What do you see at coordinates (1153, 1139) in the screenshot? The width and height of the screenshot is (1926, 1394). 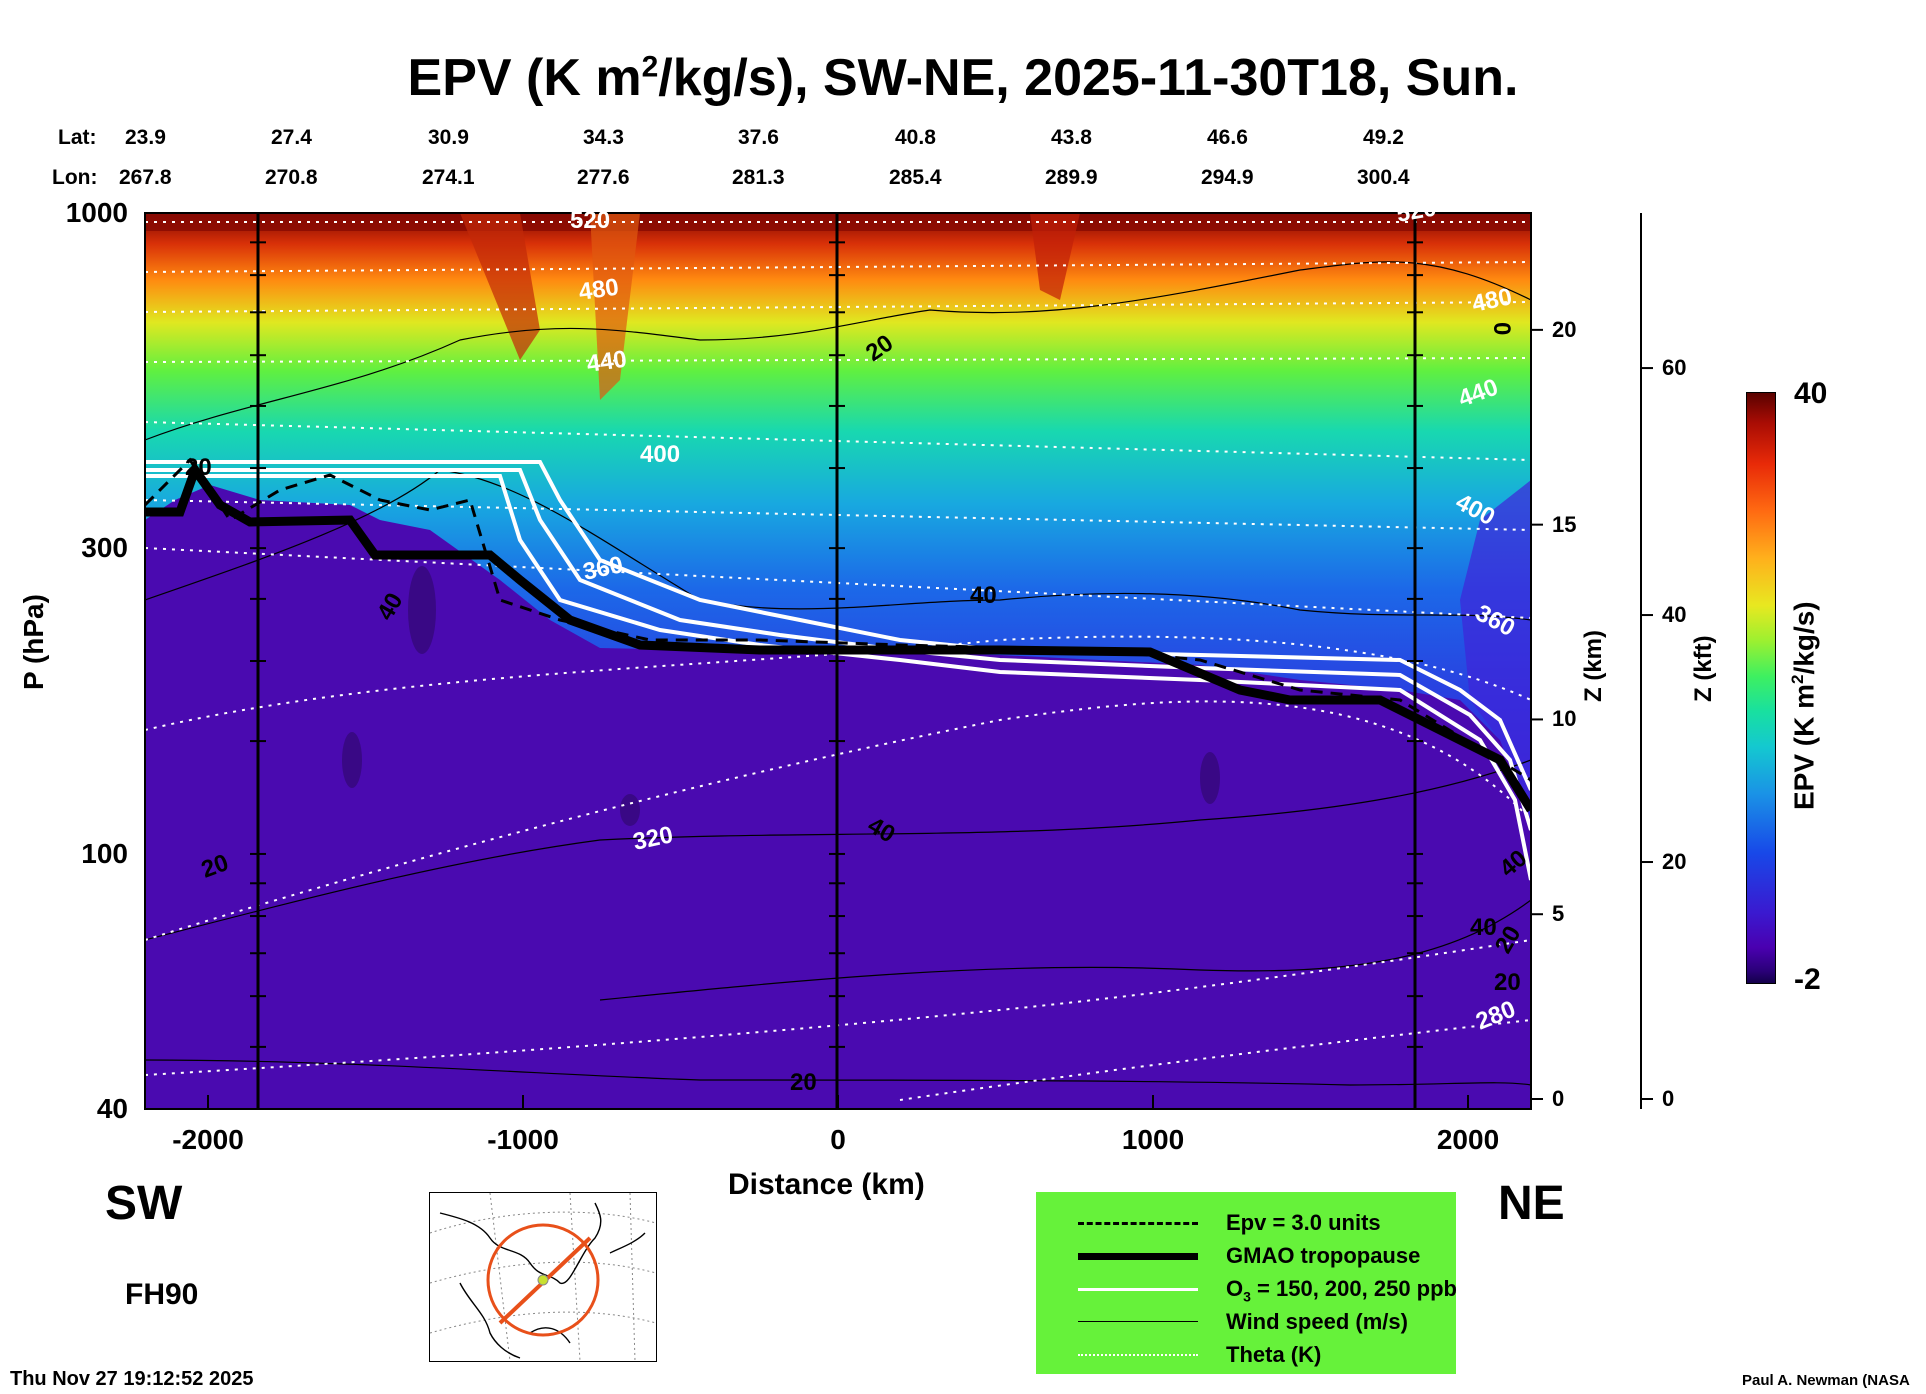 I see `x-tick-label: 1000` at bounding box center [1153, 1139].